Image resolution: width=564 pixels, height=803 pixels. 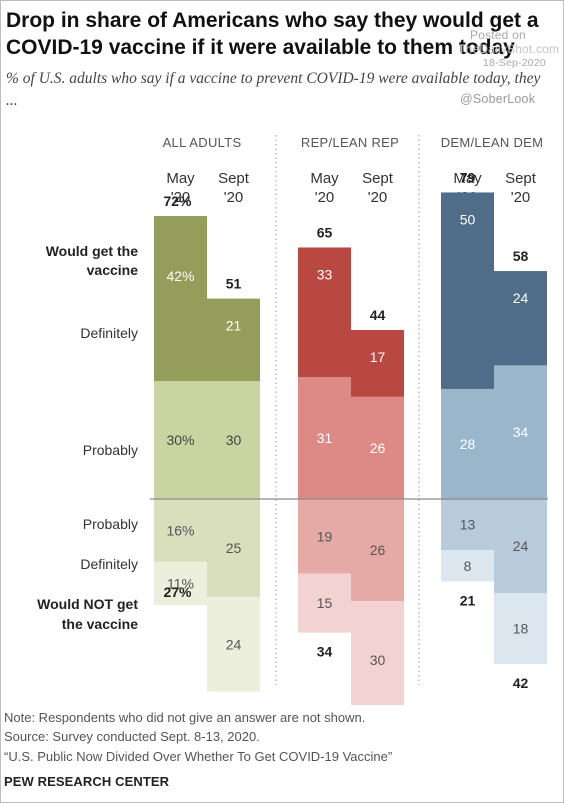 I want to click on total-would-not-label: 27%, so click(x=177, y=592).